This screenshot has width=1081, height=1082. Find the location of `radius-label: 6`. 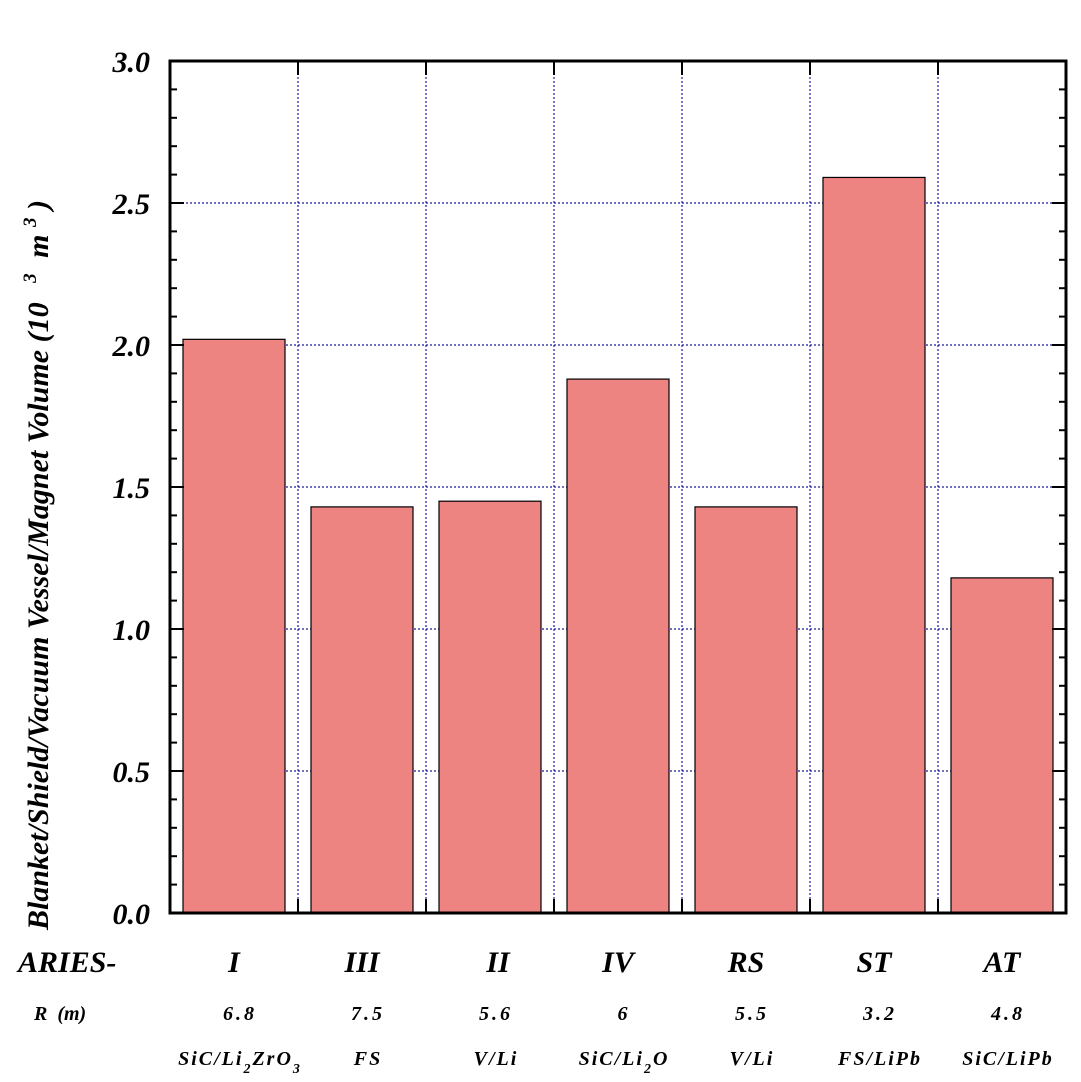

radius-label: 6 is located at coordinates (624, 1014).